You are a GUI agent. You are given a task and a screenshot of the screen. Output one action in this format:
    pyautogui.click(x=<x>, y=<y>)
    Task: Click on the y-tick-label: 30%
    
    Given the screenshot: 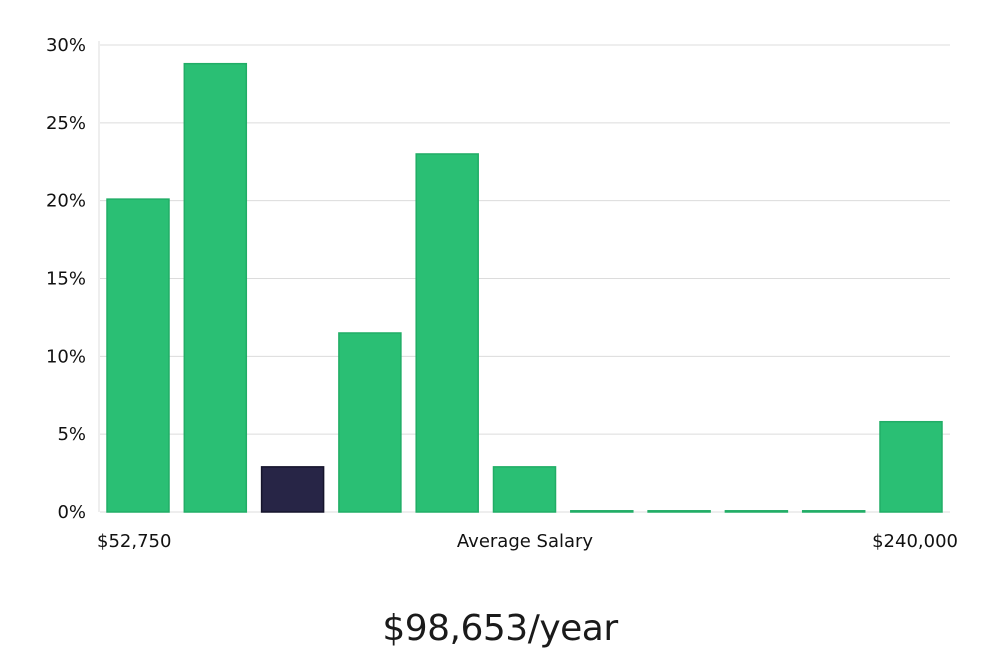 What is the action you would take?
    pyautogui.click(x=66, y=45)
    